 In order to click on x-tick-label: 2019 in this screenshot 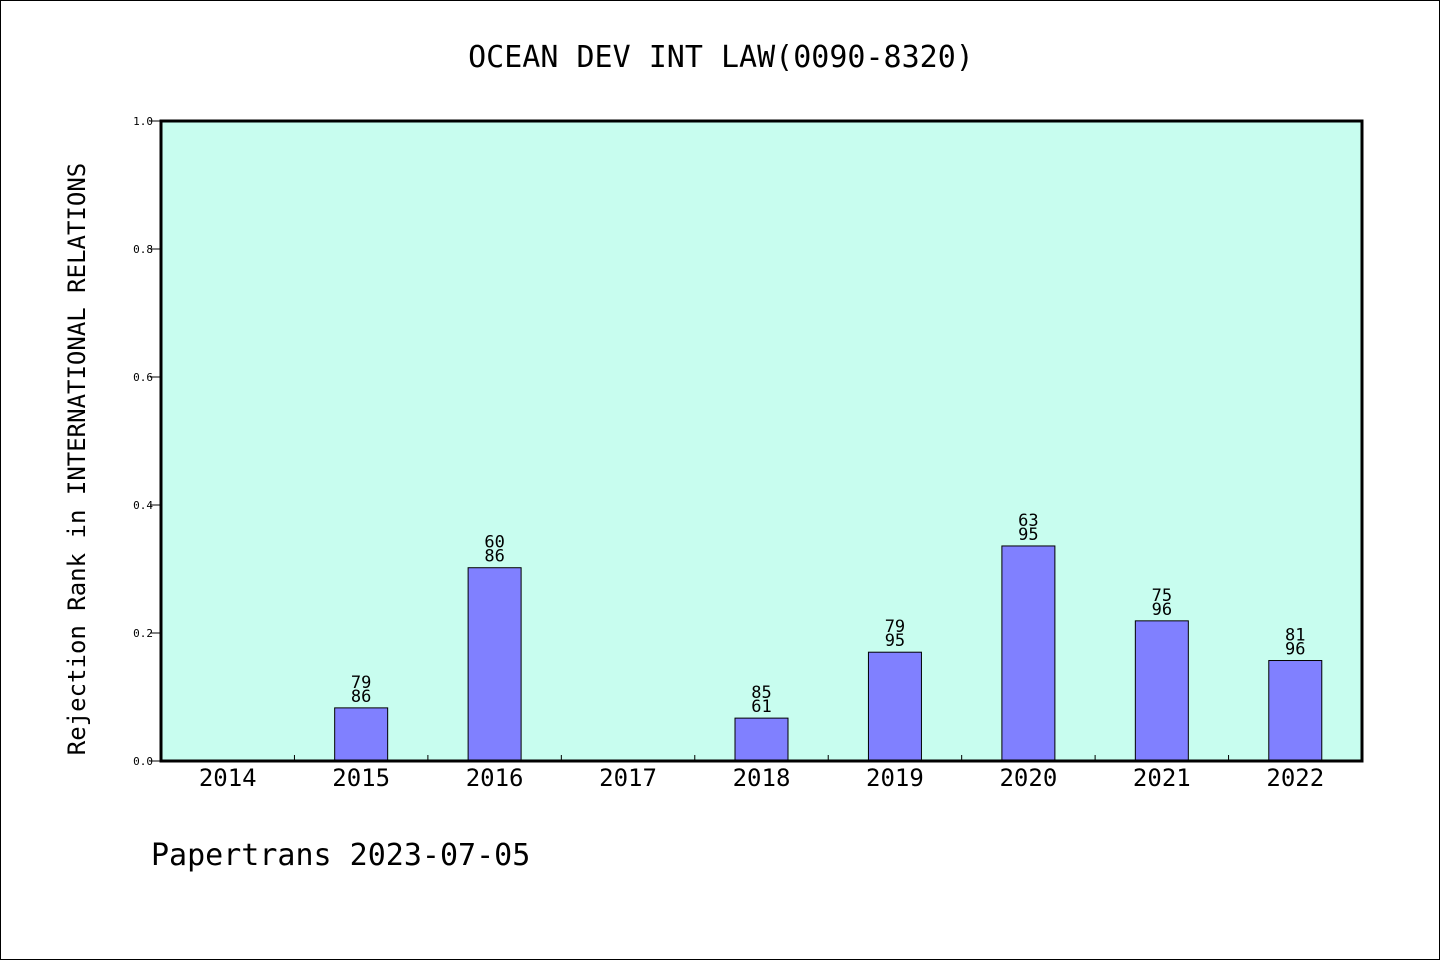, I will do `click(895, 778)`.